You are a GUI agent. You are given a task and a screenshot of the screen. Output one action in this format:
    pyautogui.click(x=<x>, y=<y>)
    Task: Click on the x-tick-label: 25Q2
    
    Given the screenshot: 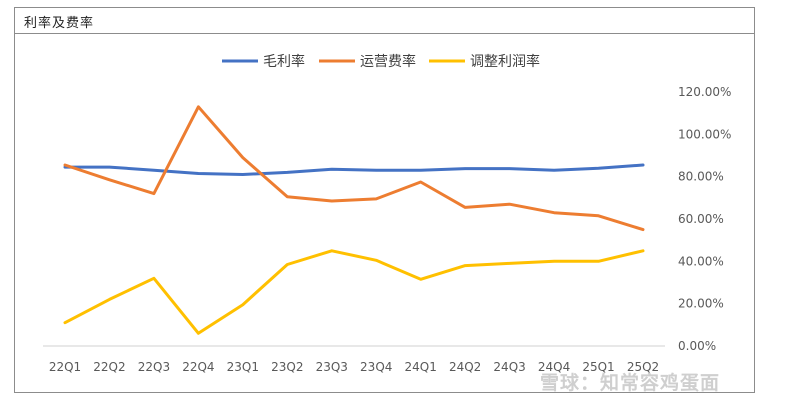 What is the action you would take?
    pyautogui.click(x=643, y=367)
    